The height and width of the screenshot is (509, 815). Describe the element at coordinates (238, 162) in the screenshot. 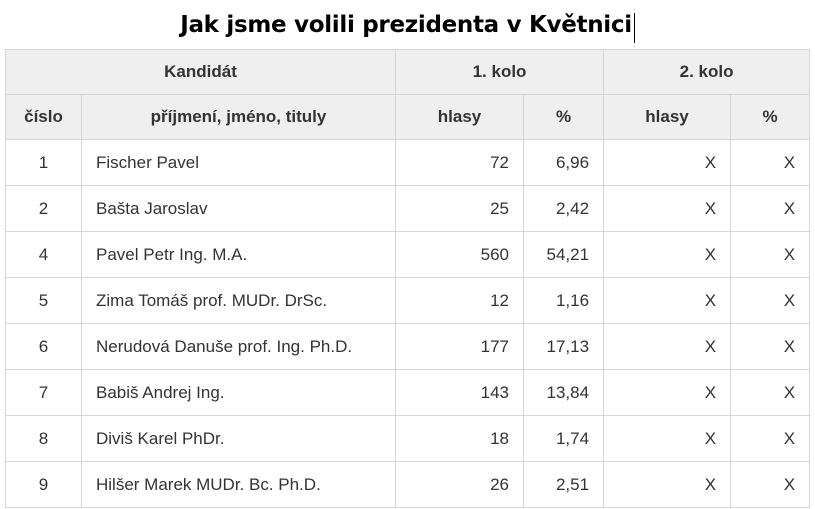

I see `cell-name: Fischer Pavel` at that location.